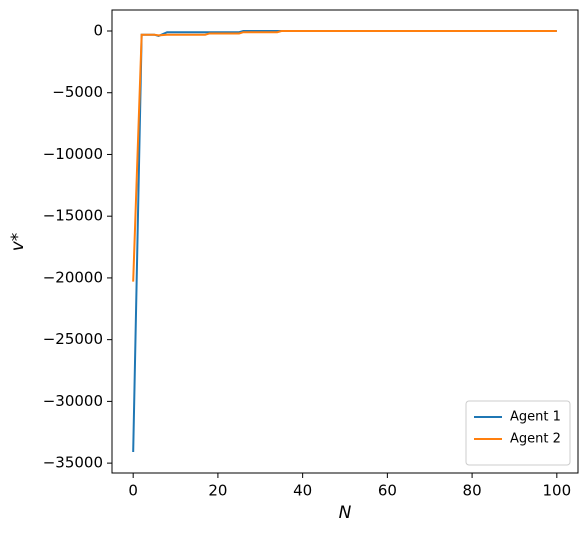 This screenshot has height=537, width=586. What do you see at coordinates (217, 491) in the screenshot?
I see `x-tick-label: 20` at bounding box center [217, 491].